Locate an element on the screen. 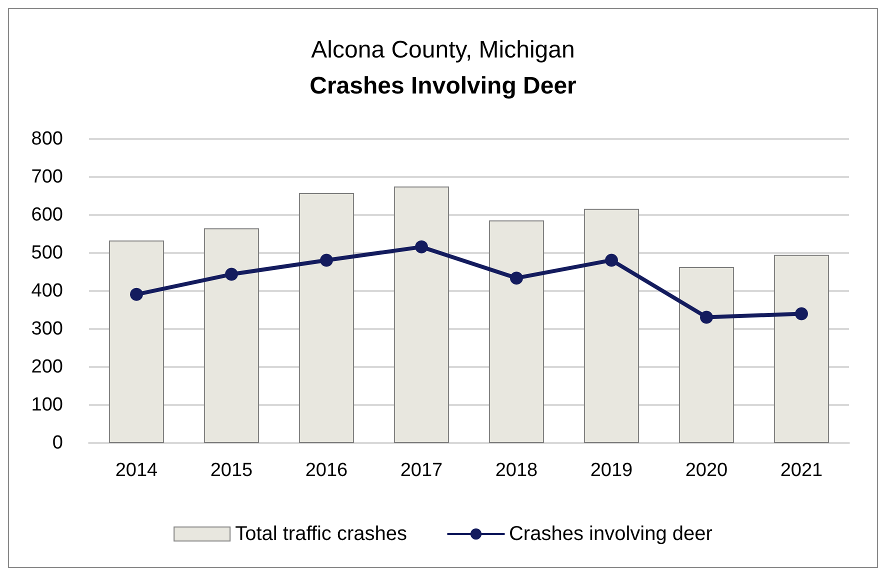  y-tick-label: 500 is located at coordinates (47, 253).